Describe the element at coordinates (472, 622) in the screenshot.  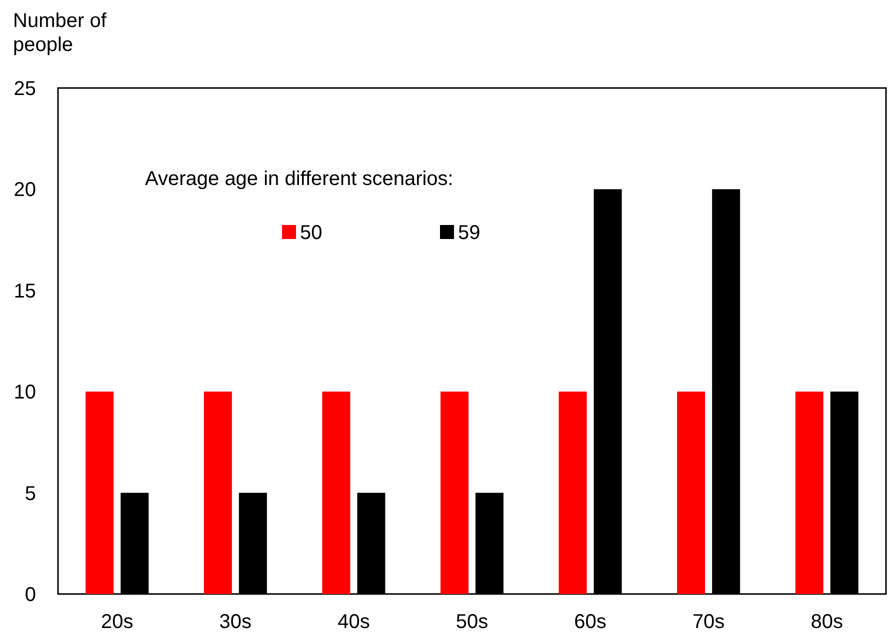
I see `x-tick-label: 50s` at that location.